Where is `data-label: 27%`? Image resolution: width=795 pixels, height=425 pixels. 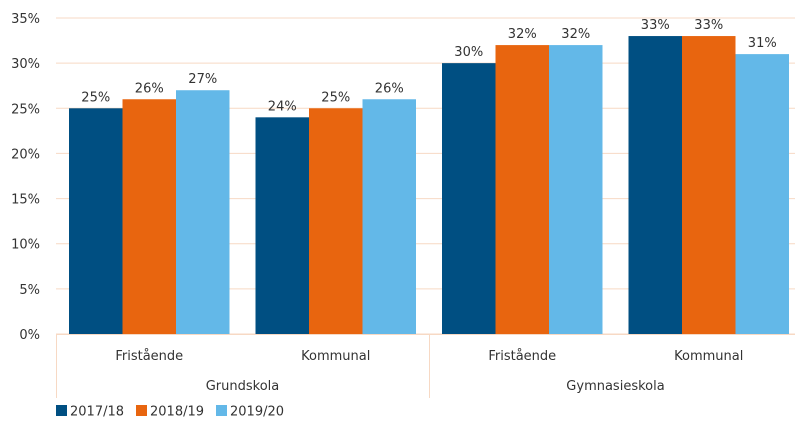 data-label: 27% is located at coordinates (202, 79).